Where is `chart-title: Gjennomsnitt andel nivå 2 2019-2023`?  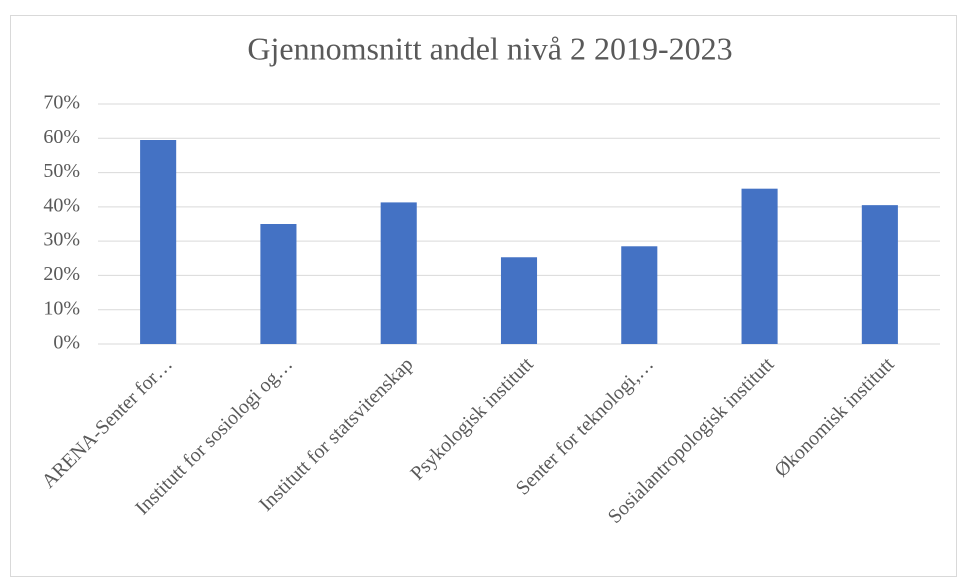
chart-title: Gjennomsnitt andel nivå 2 2019-2023 is located at coordinates (489, 48).